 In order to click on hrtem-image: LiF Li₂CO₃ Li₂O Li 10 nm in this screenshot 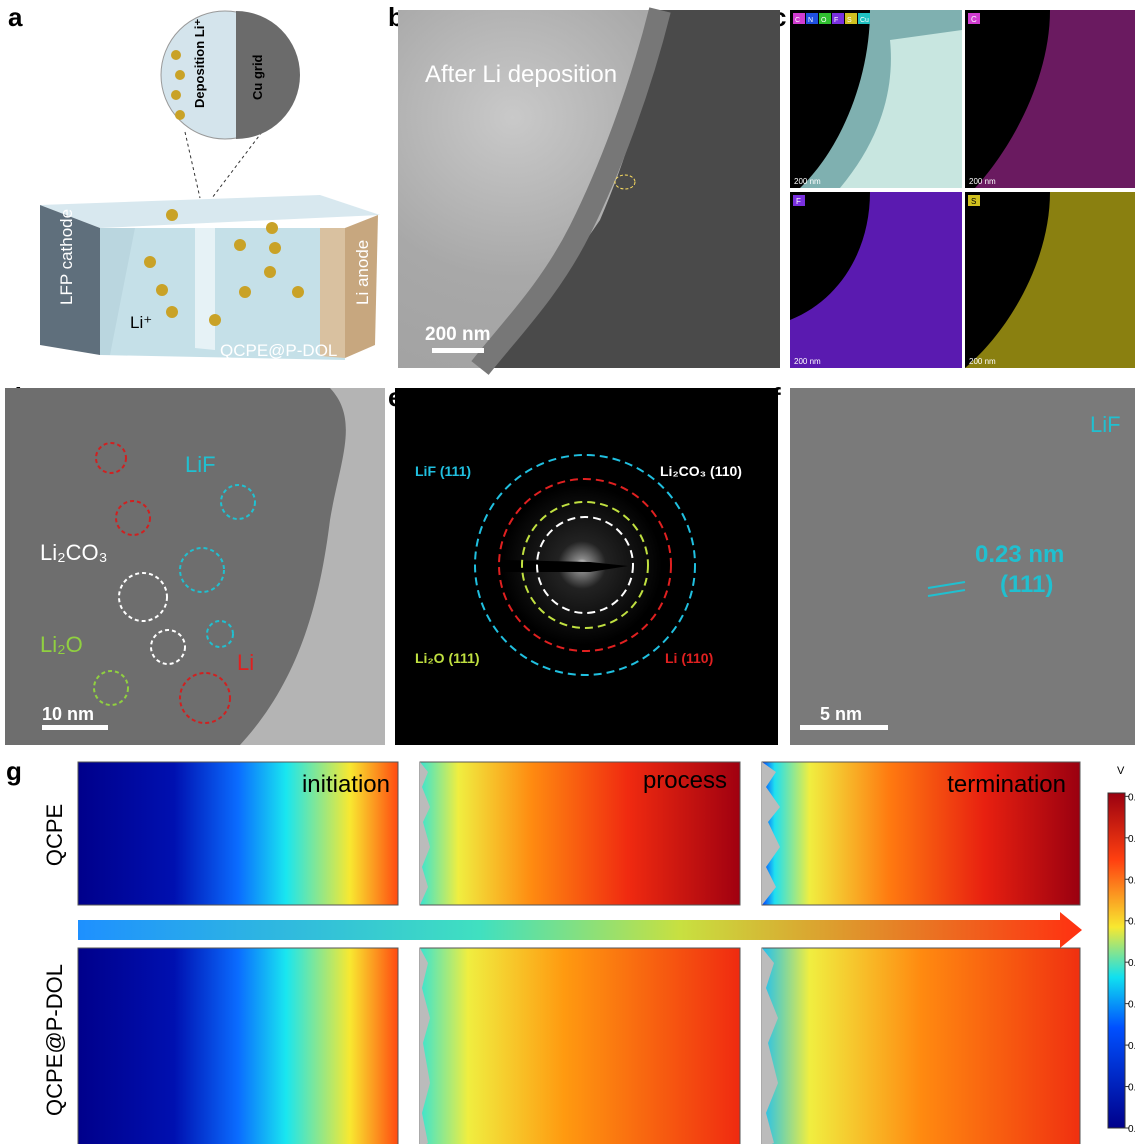, I will do `click(195, 566)`.